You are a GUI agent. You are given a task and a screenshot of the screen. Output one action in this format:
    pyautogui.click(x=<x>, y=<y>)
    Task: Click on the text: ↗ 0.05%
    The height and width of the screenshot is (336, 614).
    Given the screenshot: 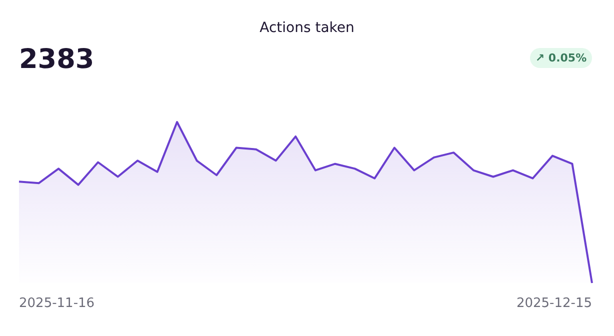 What is the action you would take?
    pyautogui.click(x=561, y=58)
    